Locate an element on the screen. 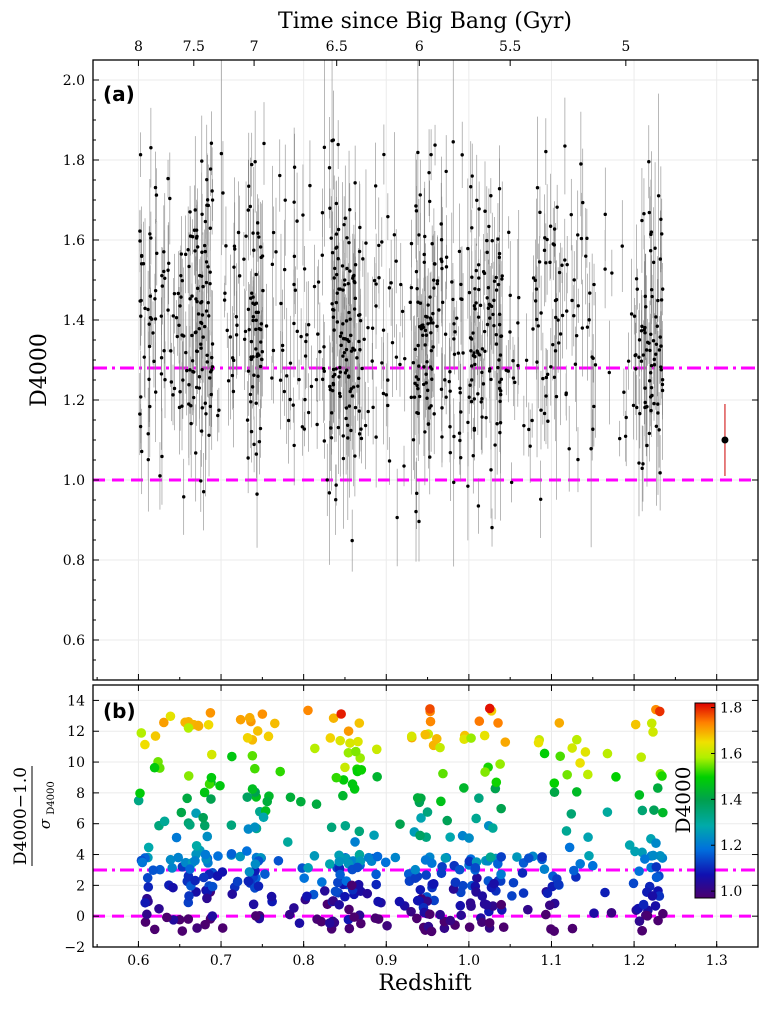  x-tick-label: 1.3 is located at coordinates (717, 961).